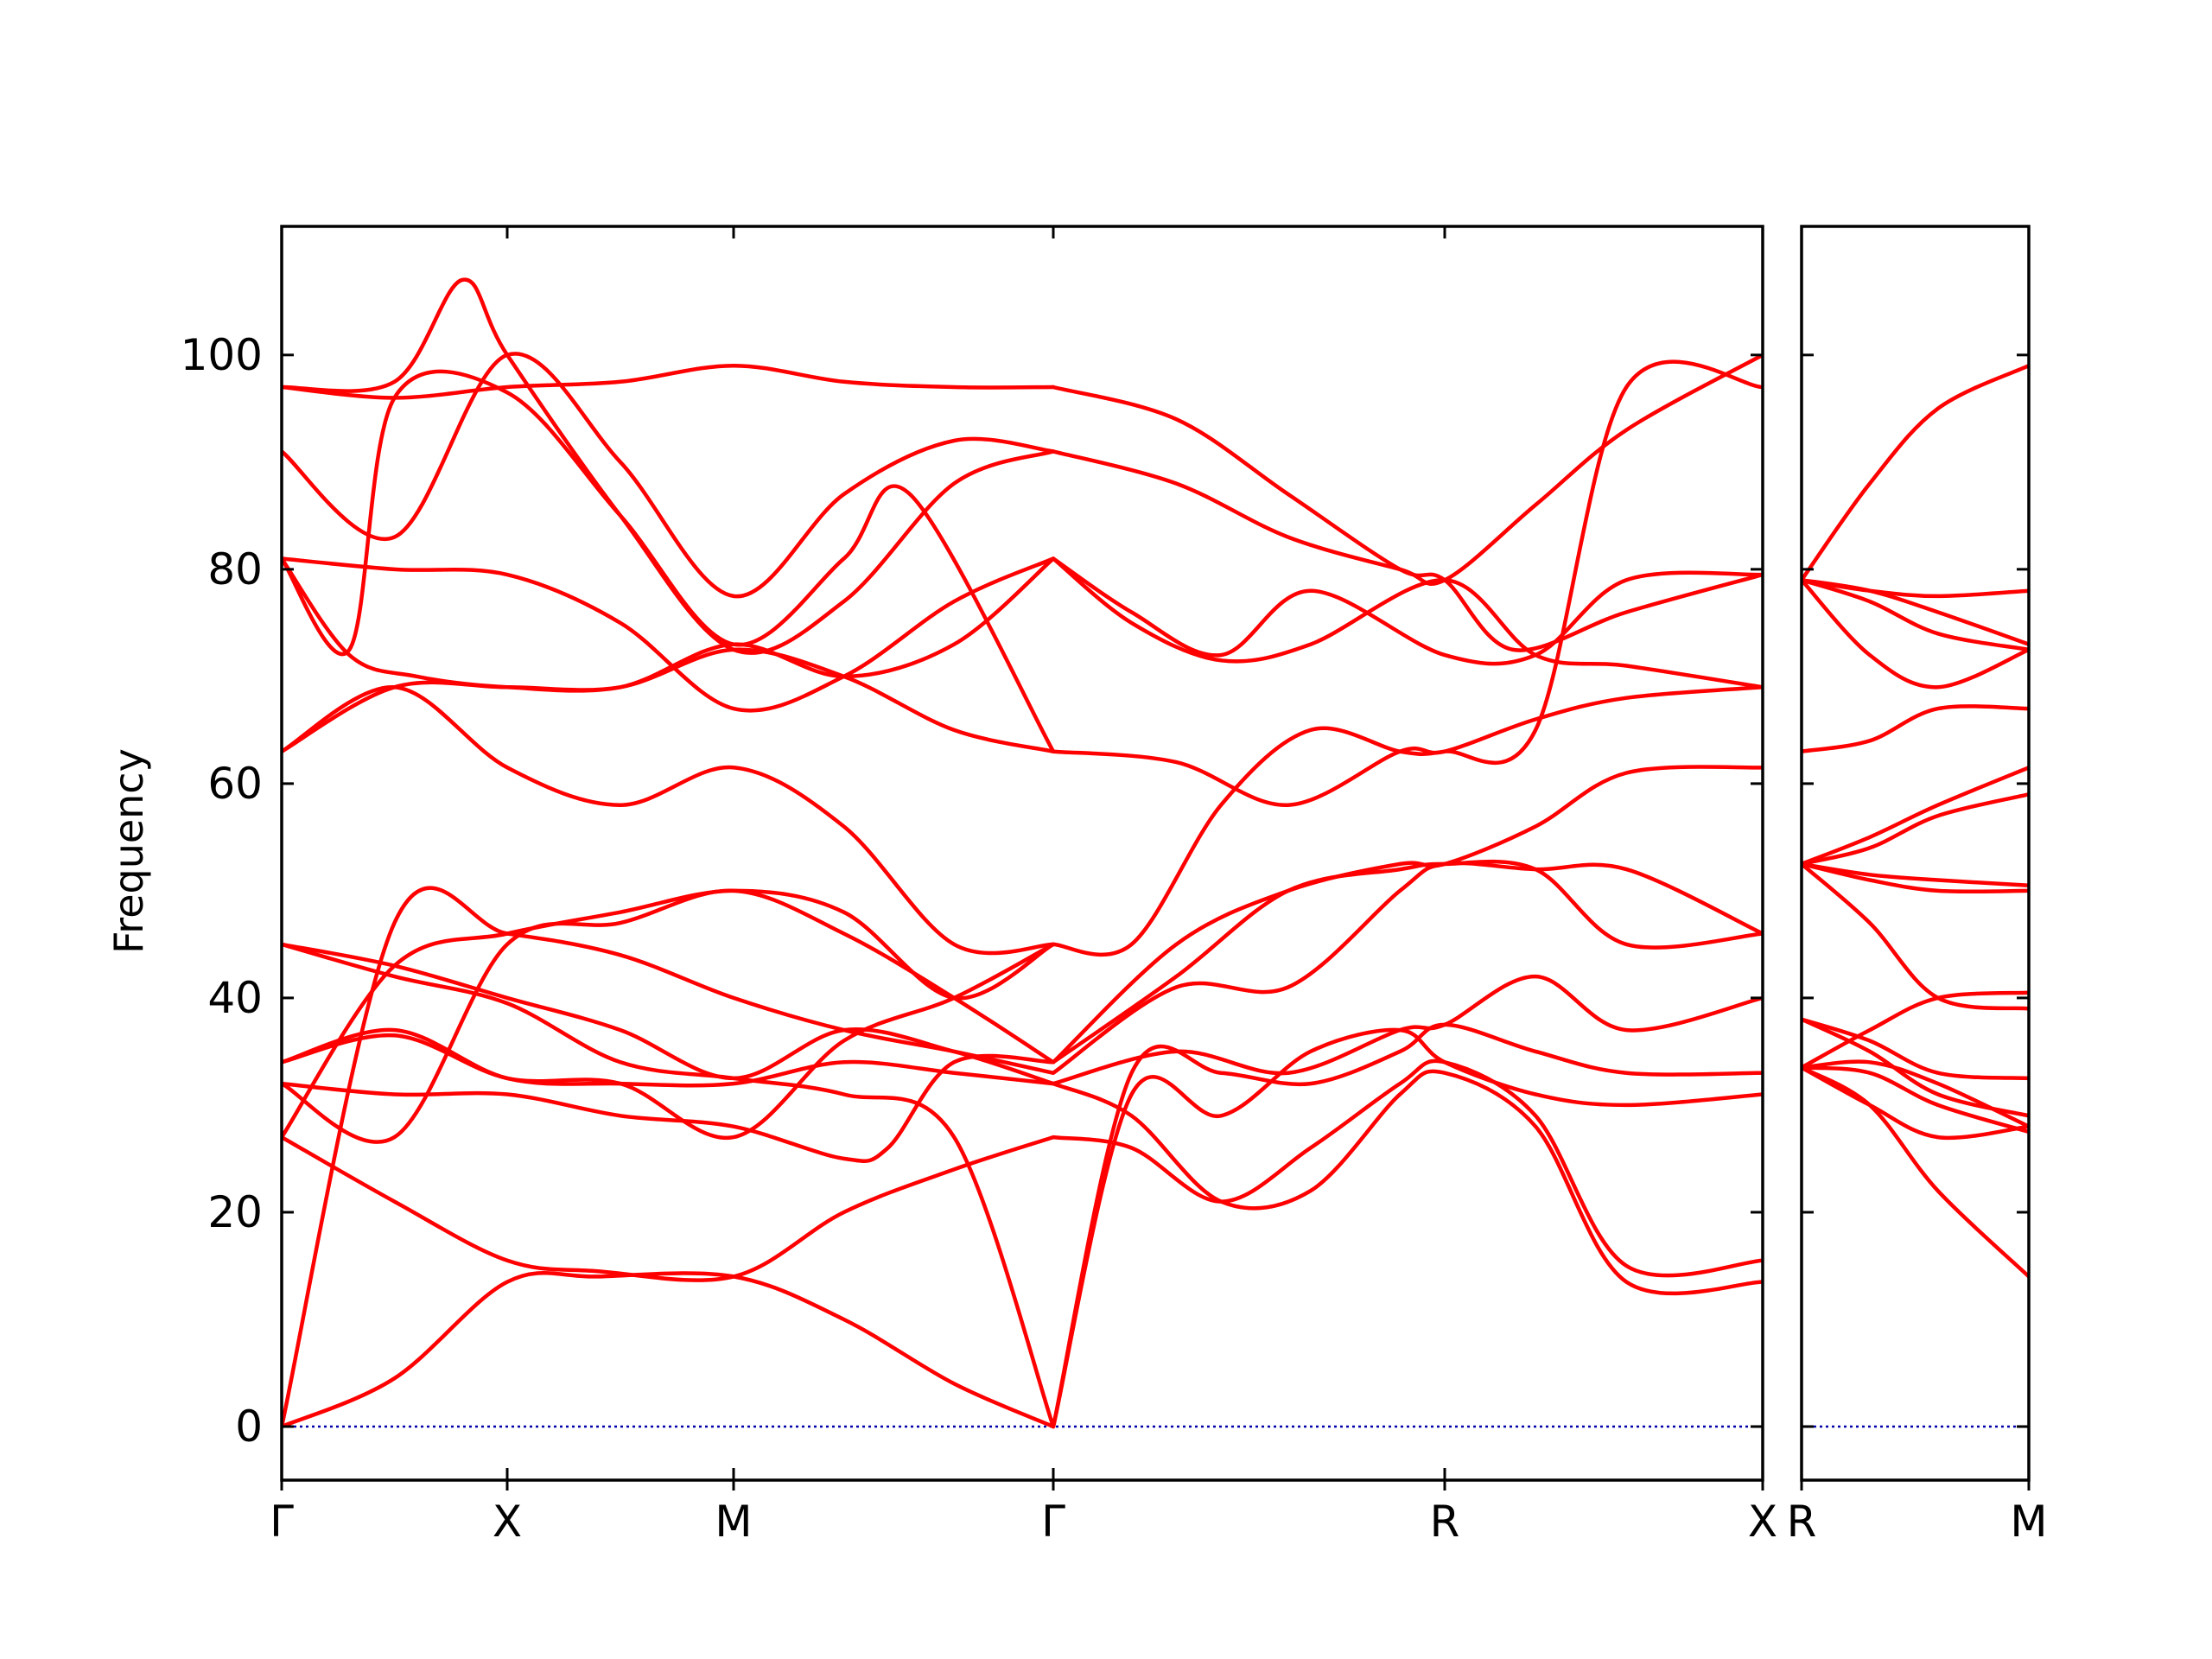  I want to click on y-axis-label: Frequency, so click(128, 851).